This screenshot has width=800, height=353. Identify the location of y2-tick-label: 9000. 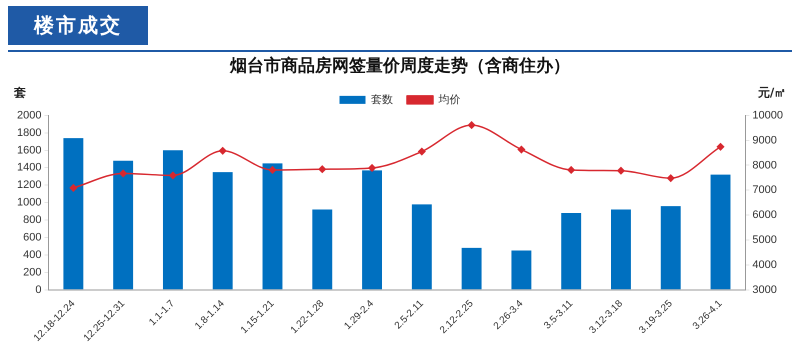
(764, 140).